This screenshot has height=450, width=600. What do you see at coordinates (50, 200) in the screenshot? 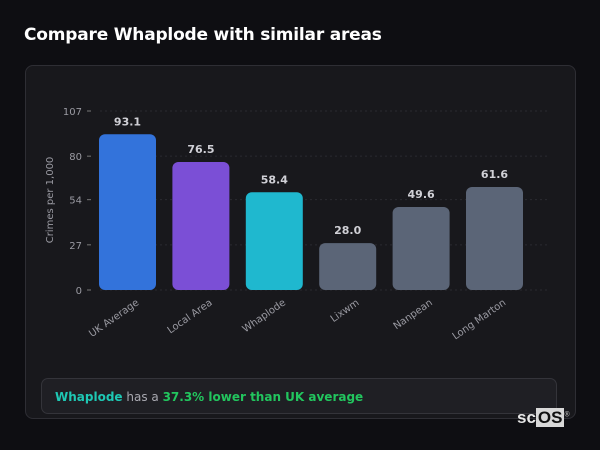
I see `y-axis-label: Crimes per 1,000` at bounding box center [50, 200].